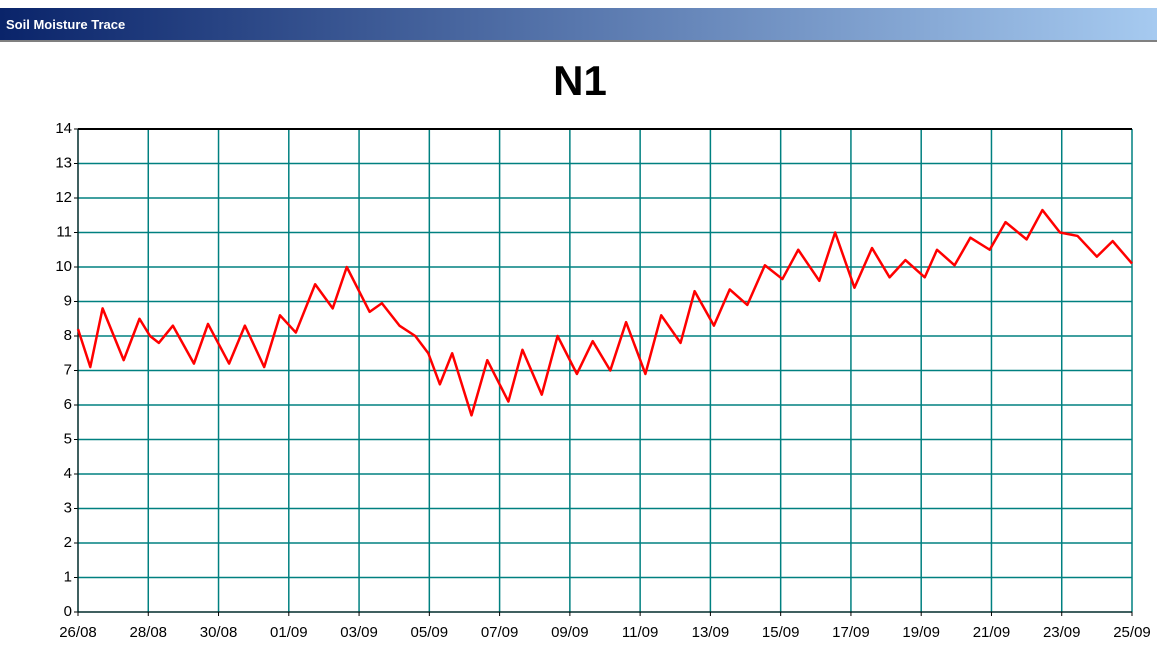  I want to click on y-tick-label: 4, so click(68, 473).